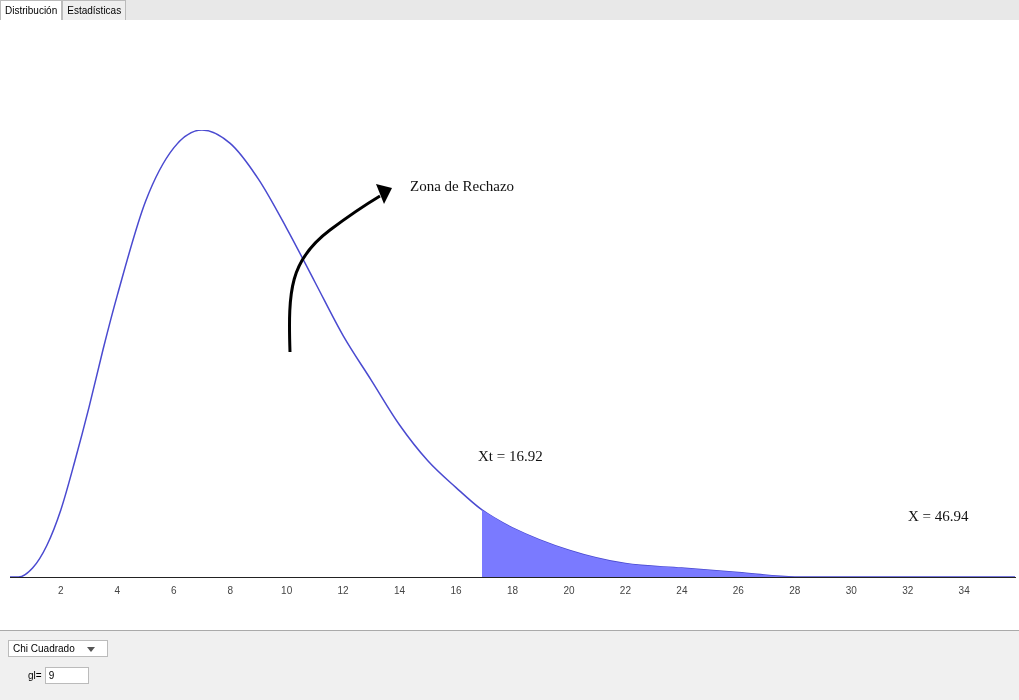 The height and width of the screenshot is (700, 1019). I want to click on x-tick-label: 10, so click(287, 590).